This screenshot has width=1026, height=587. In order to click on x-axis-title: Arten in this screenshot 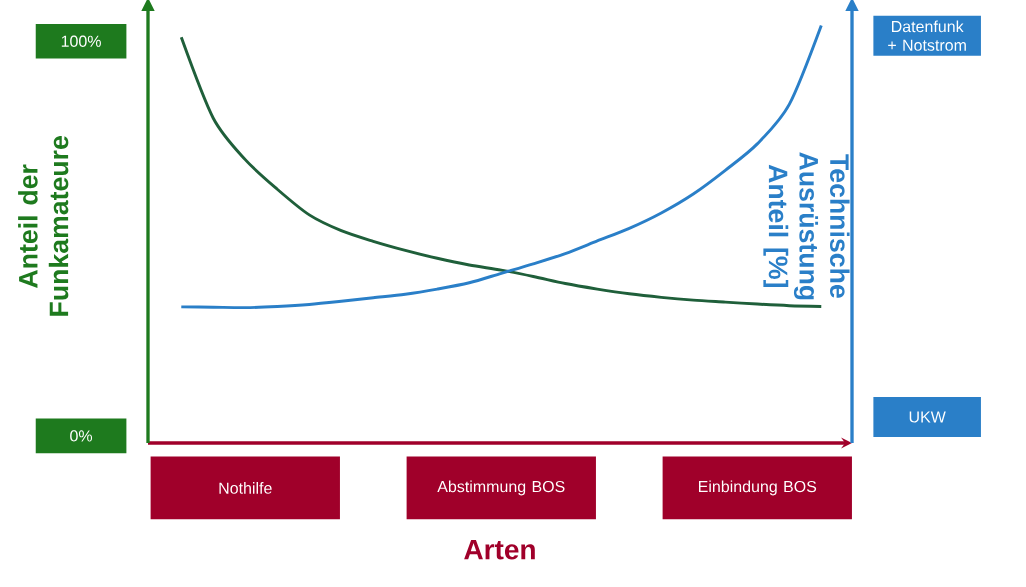, I will do `click(499, 549)`.